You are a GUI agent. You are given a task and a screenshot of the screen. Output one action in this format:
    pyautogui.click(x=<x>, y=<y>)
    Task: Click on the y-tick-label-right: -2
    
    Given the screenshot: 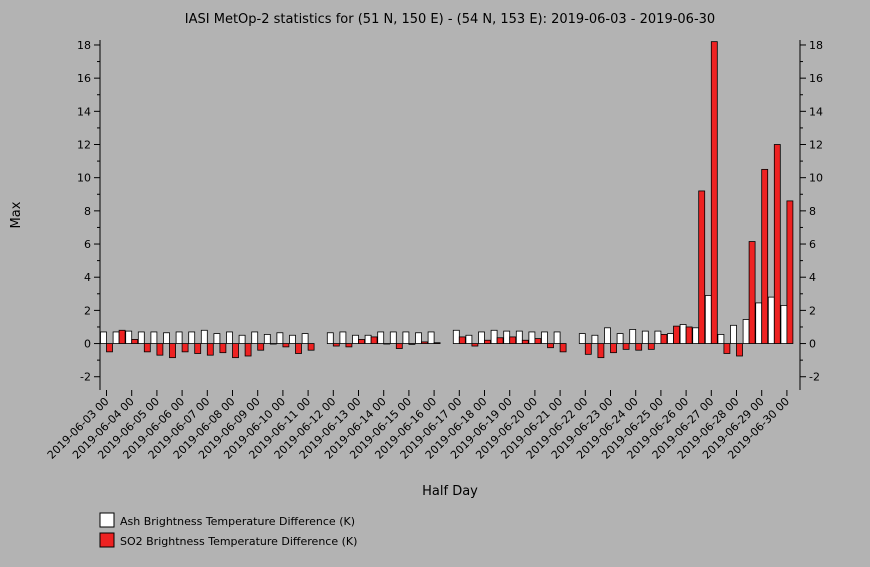 What is the action you would take?
    pyautogui.click(x=814, y=377)
    